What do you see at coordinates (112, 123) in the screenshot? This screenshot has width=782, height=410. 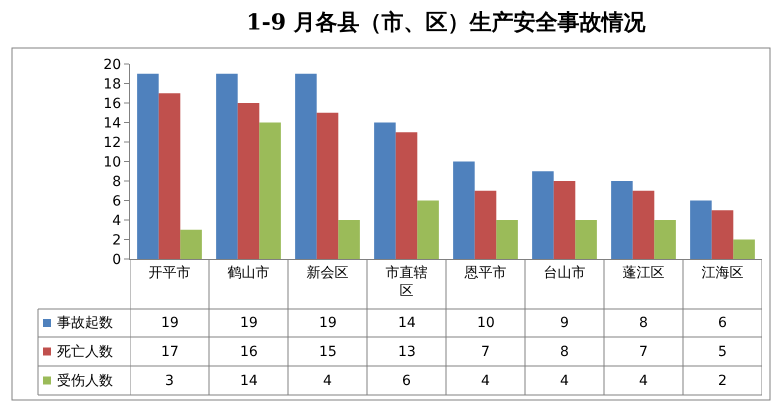 I see `y-tick-label: 14` at bounding box center [112, 123].